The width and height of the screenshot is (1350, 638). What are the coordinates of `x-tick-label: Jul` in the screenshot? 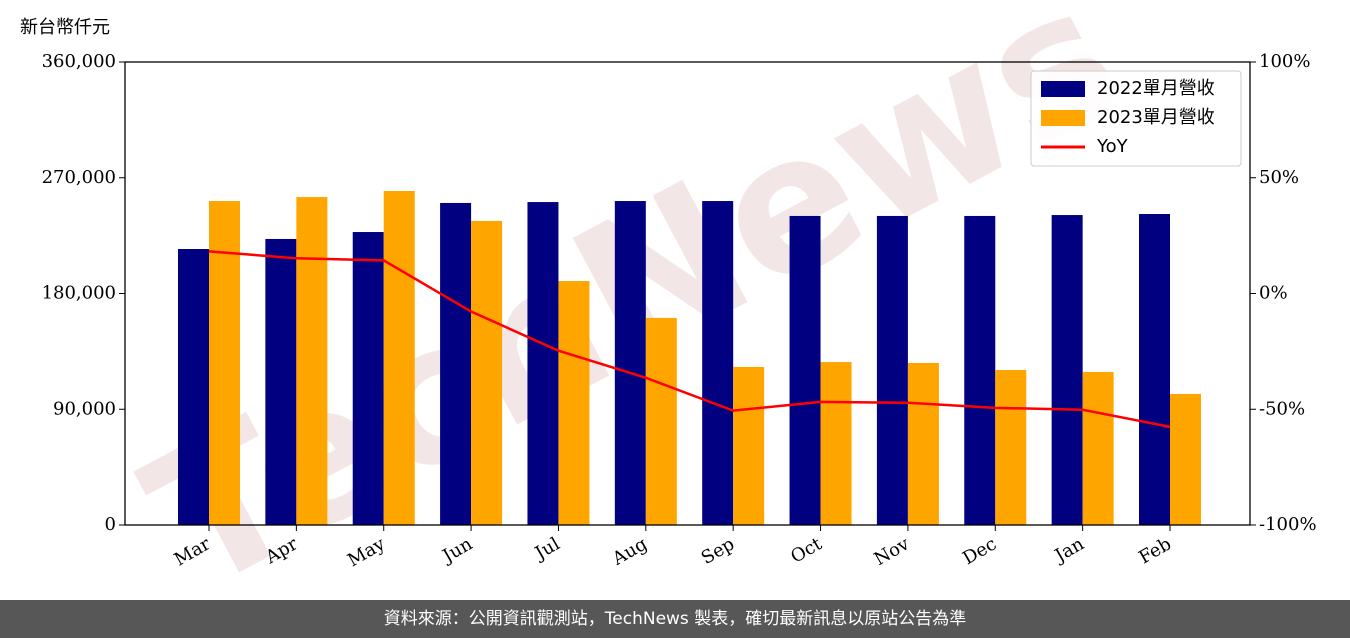 It's located at (547, 549).